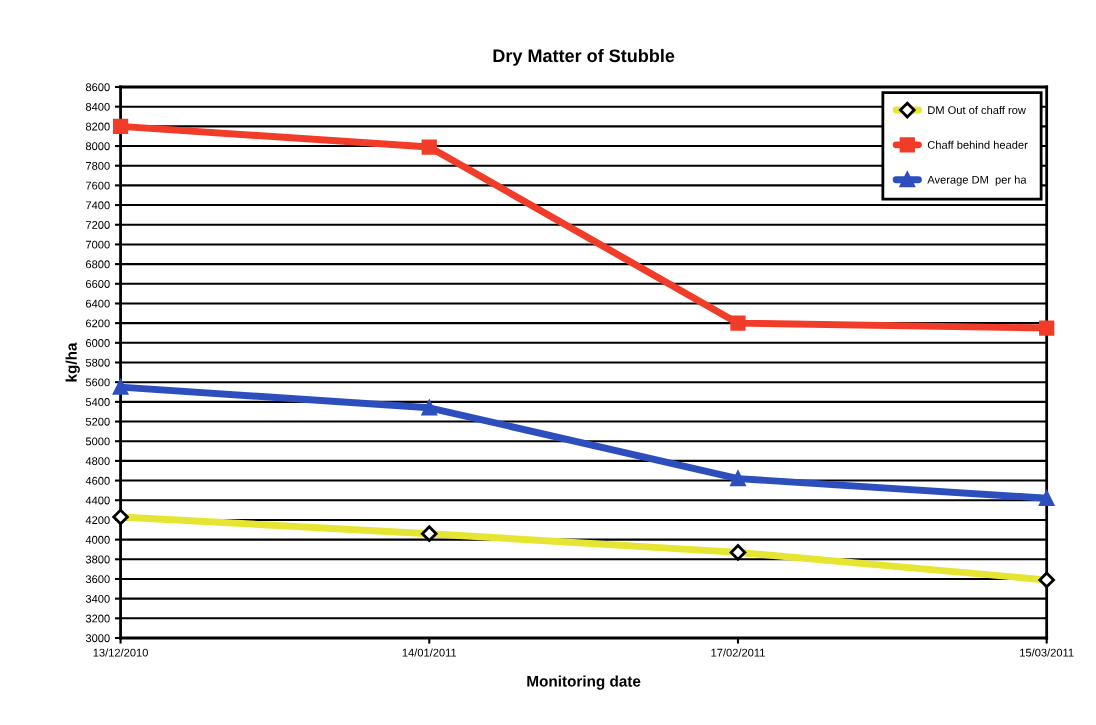 The image size is (1096, 725). I want to click on y-tick-label: 4600, so click(97, 480).